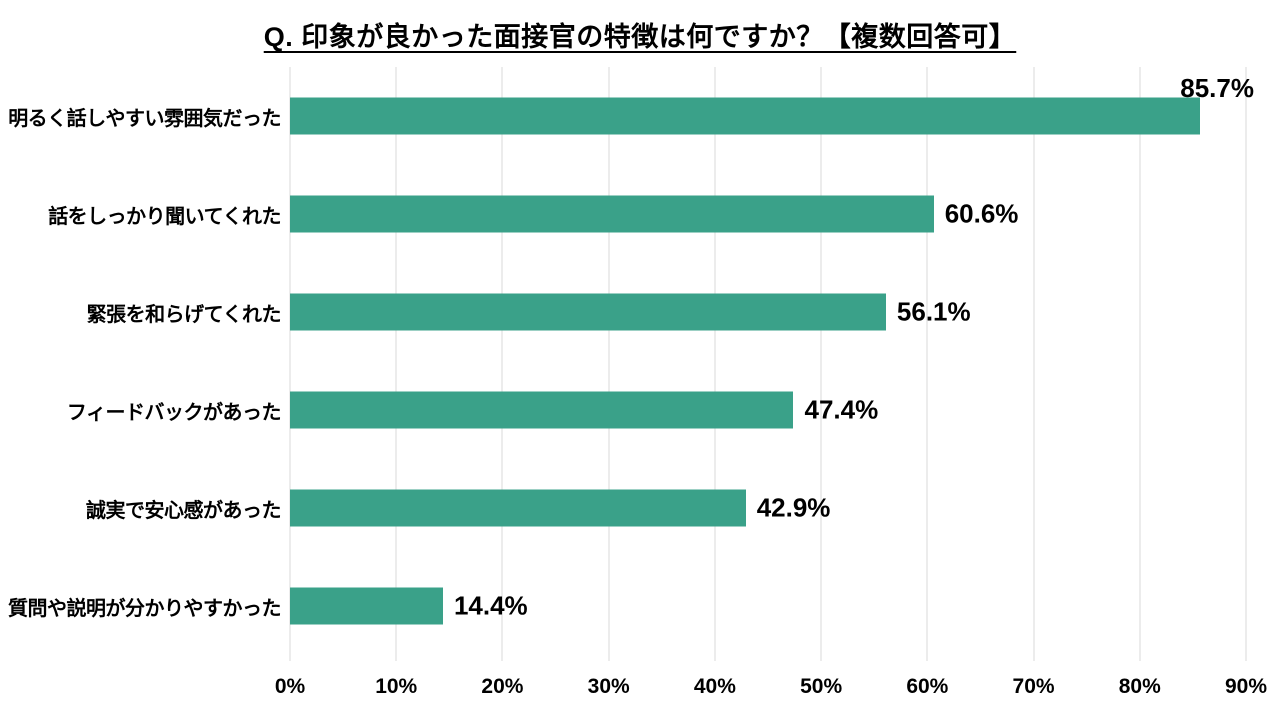  What do you see at coordinates (933, 311) in the screenshot?
I see `value-label: 56.1%` at bounding box center [933, 311].